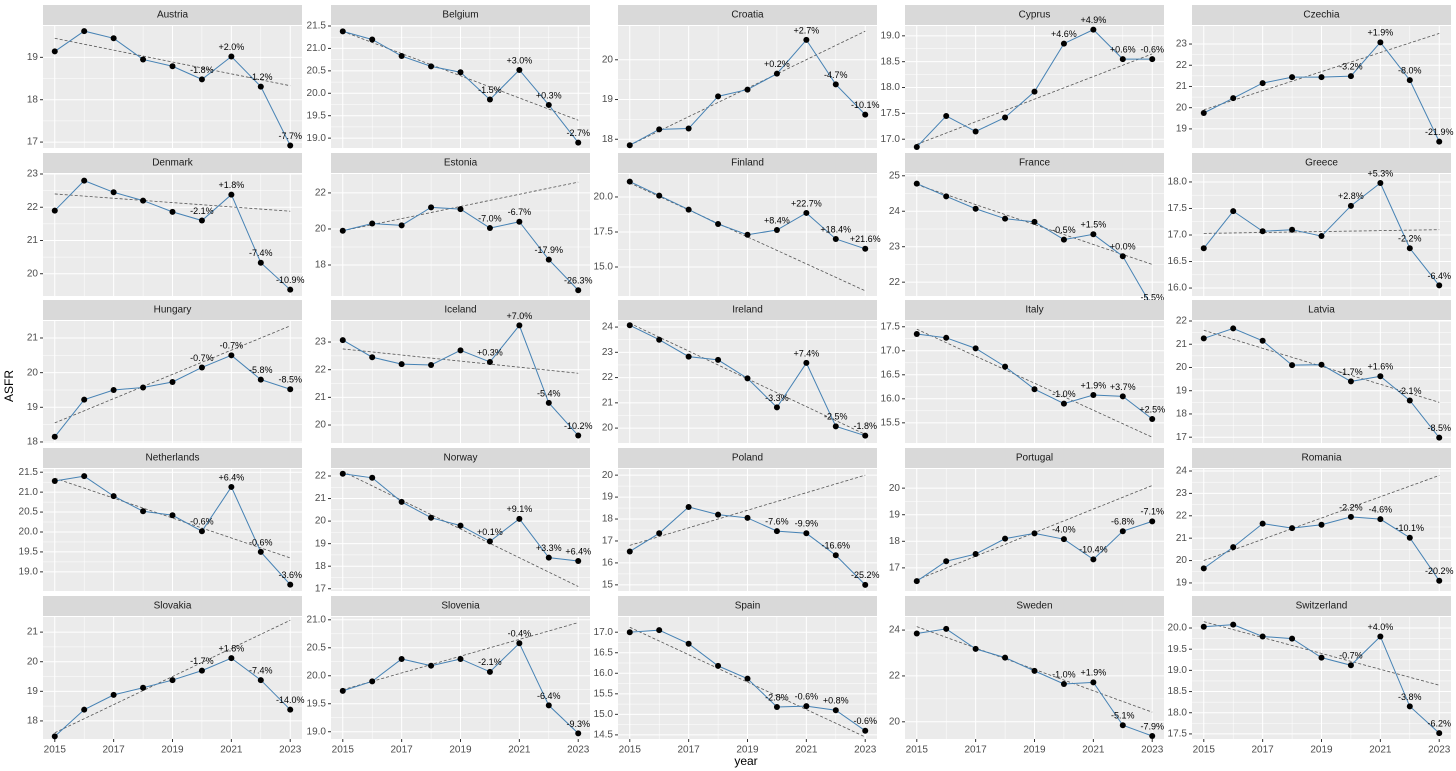 Image resolution: width=1456 pixels, height=771 pixels. Describe the element at coordinates (1034, 606) in the screenshot. I see `panel-title: Sweden` at that location.